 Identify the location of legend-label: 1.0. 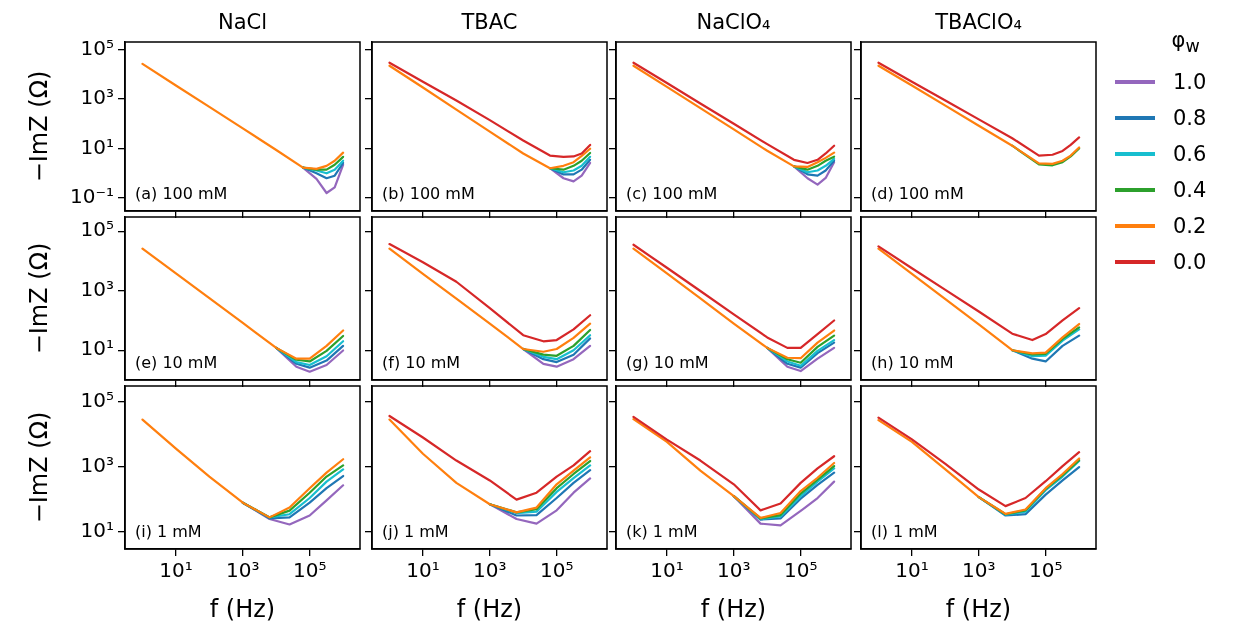
(1190, 82).